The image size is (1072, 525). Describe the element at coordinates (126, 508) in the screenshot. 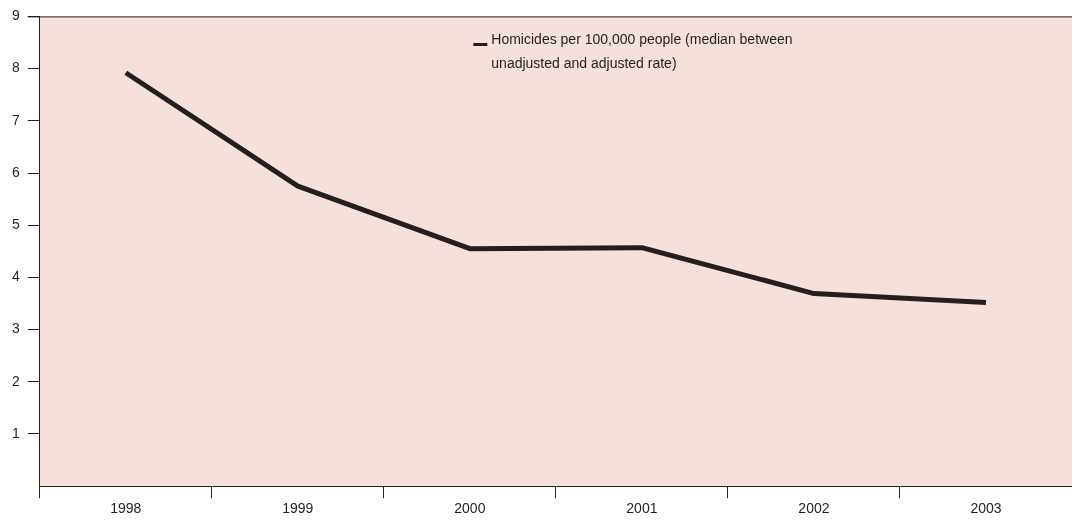

I see `x-tick-label: 1998` at that location.